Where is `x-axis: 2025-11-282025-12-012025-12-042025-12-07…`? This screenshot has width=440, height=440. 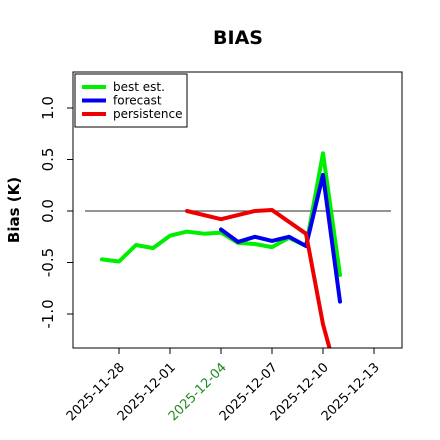
x-axis: 2025-11-282025-12-012025-12-042025-12-07… is located at coordinates (223, 386).